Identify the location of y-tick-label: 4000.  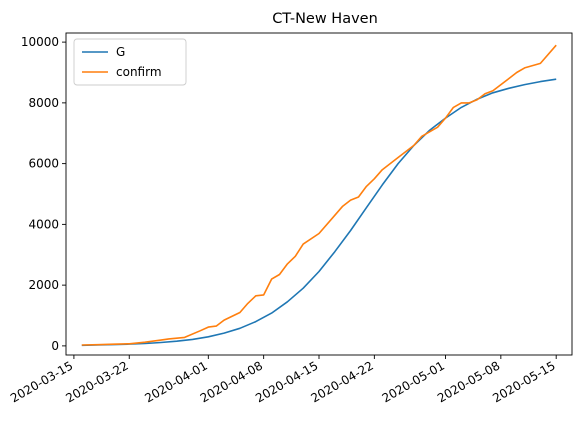
(43, 224).